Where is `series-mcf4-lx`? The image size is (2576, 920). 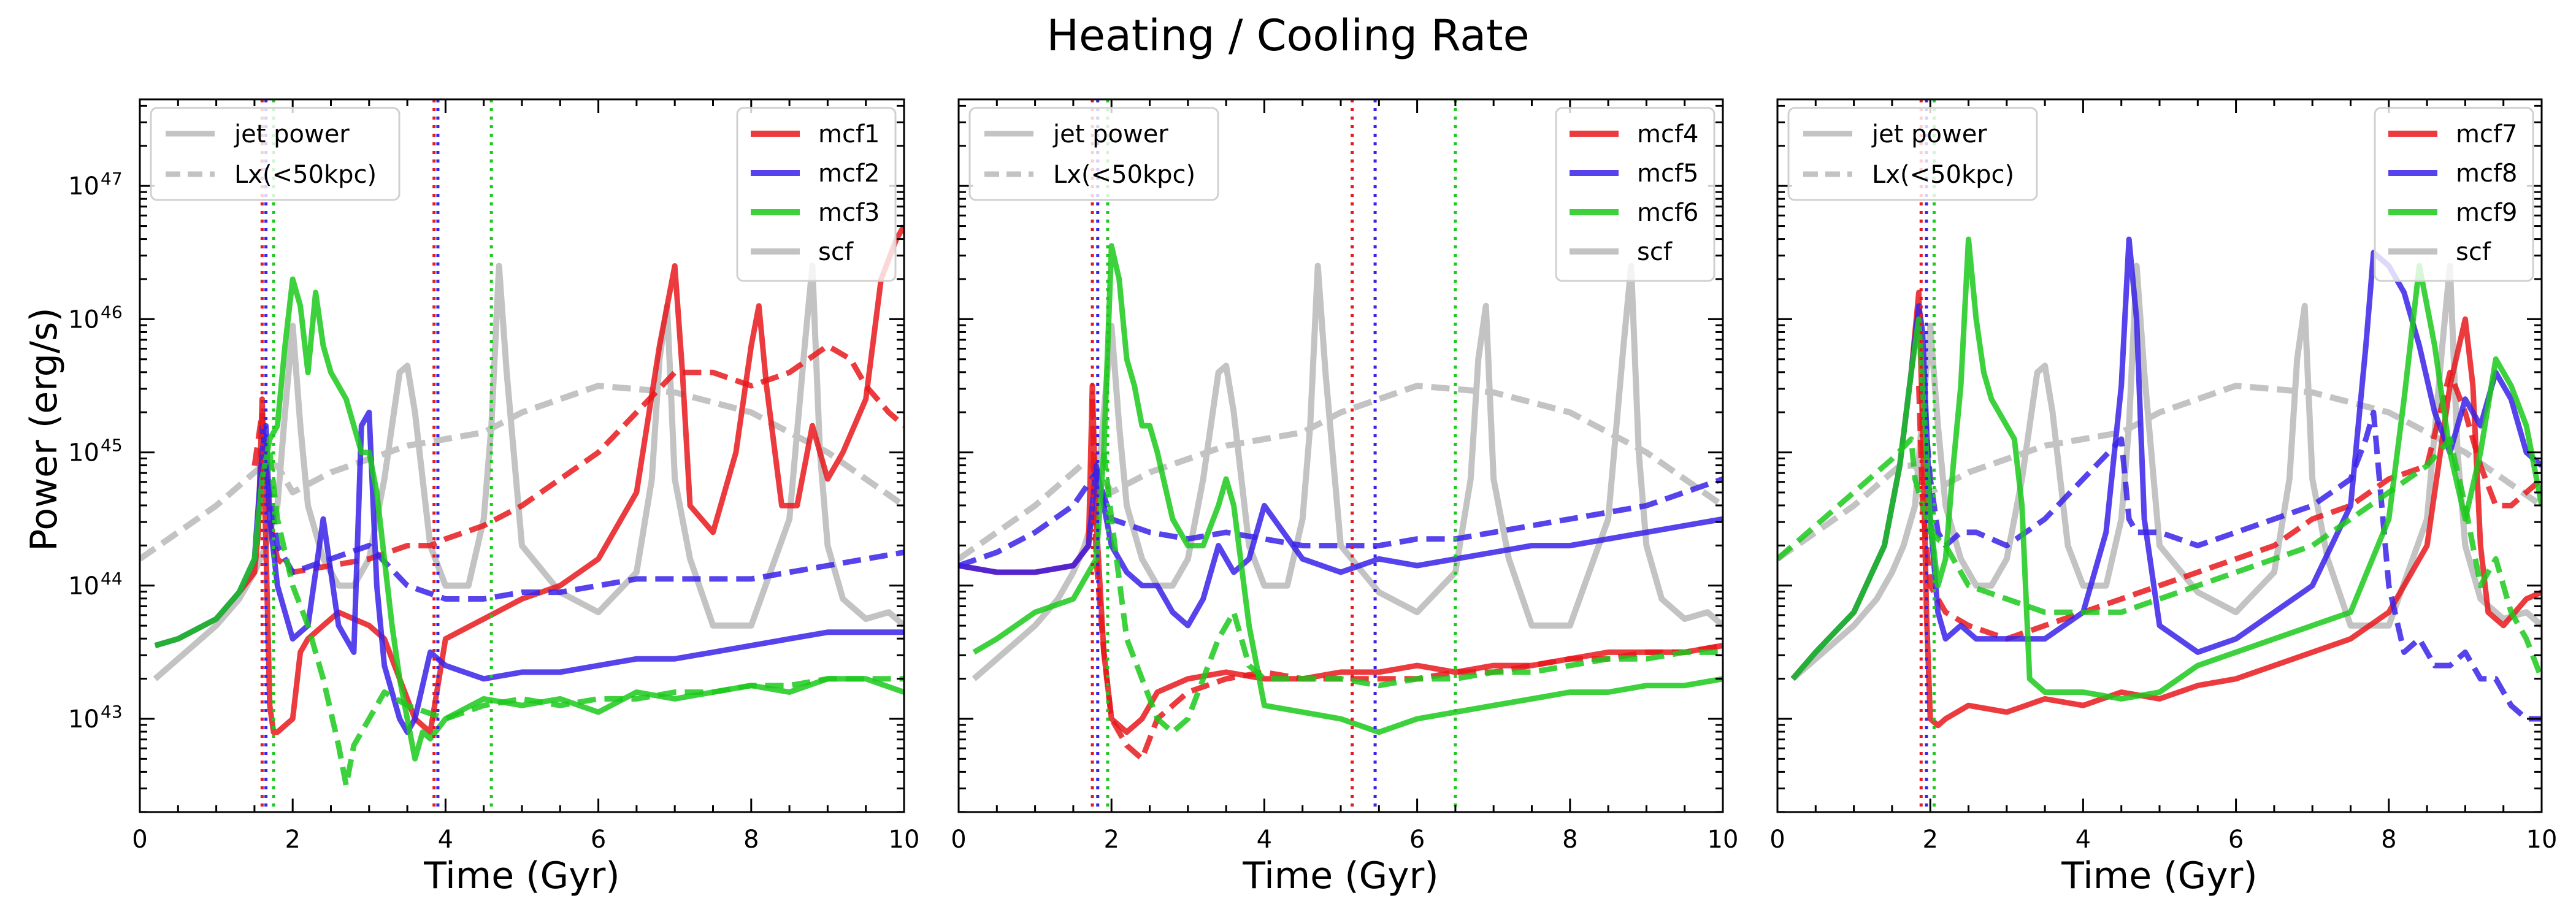 series-mcf4-lx is located at coordinates (1406, 580).